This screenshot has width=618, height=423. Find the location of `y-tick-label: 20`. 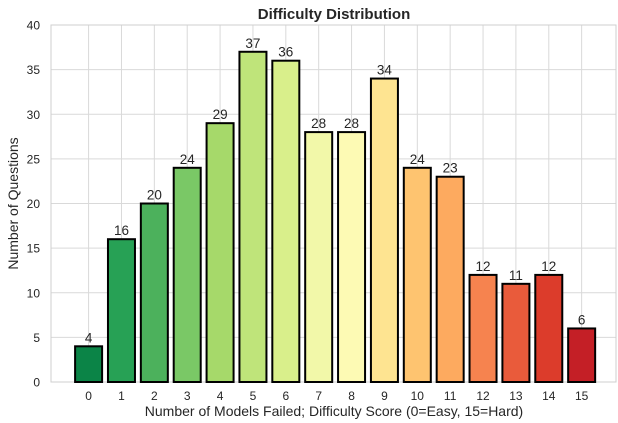

y-tick-label: 20 is located at coordinates (34, 204).